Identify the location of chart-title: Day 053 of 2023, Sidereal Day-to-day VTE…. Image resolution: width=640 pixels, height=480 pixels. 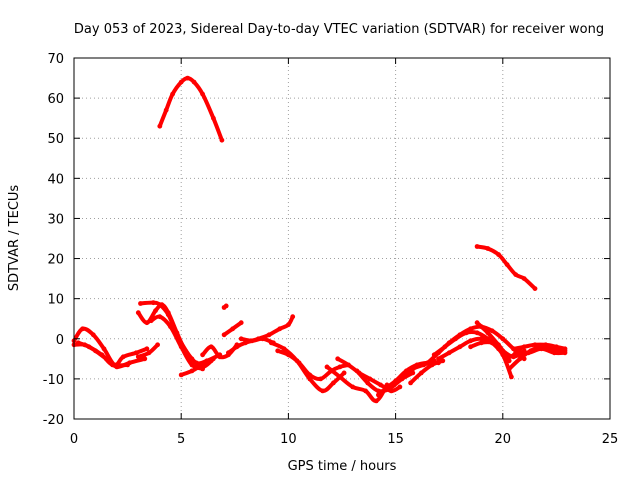
(339, 29).